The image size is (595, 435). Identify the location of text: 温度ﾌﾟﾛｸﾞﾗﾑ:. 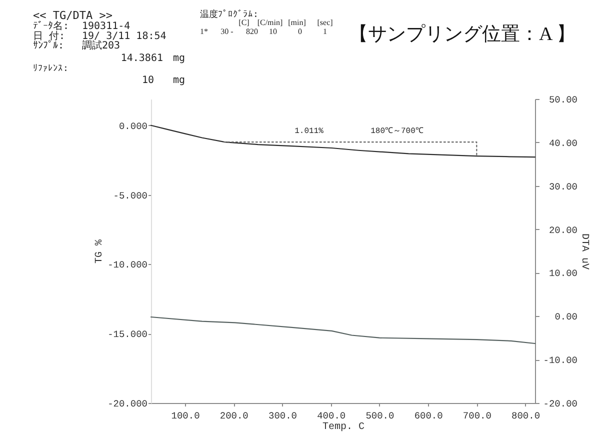
(229, 14).